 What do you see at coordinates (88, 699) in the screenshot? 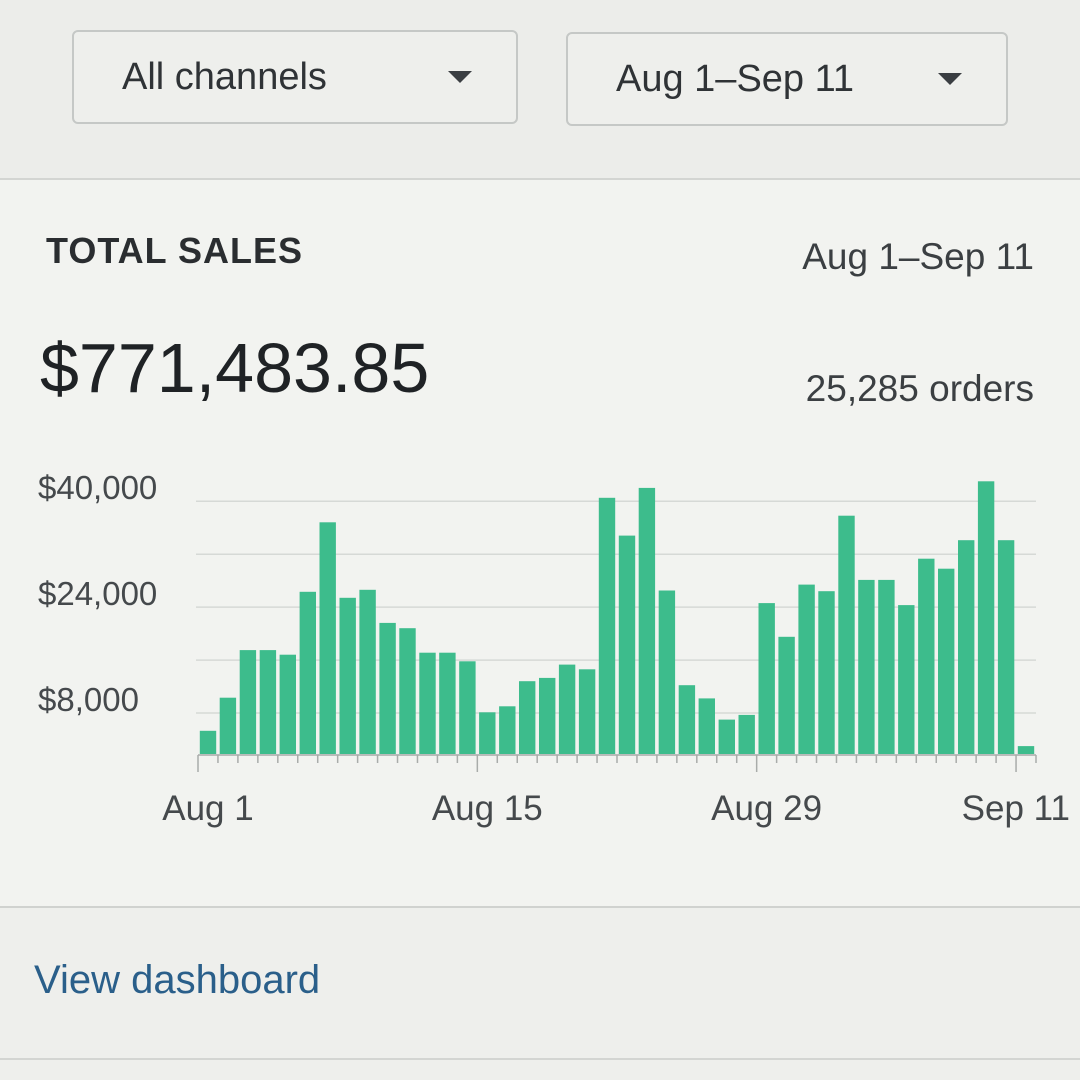
I see `y-tick-label: $8,000` at bounding box center [88, 699].